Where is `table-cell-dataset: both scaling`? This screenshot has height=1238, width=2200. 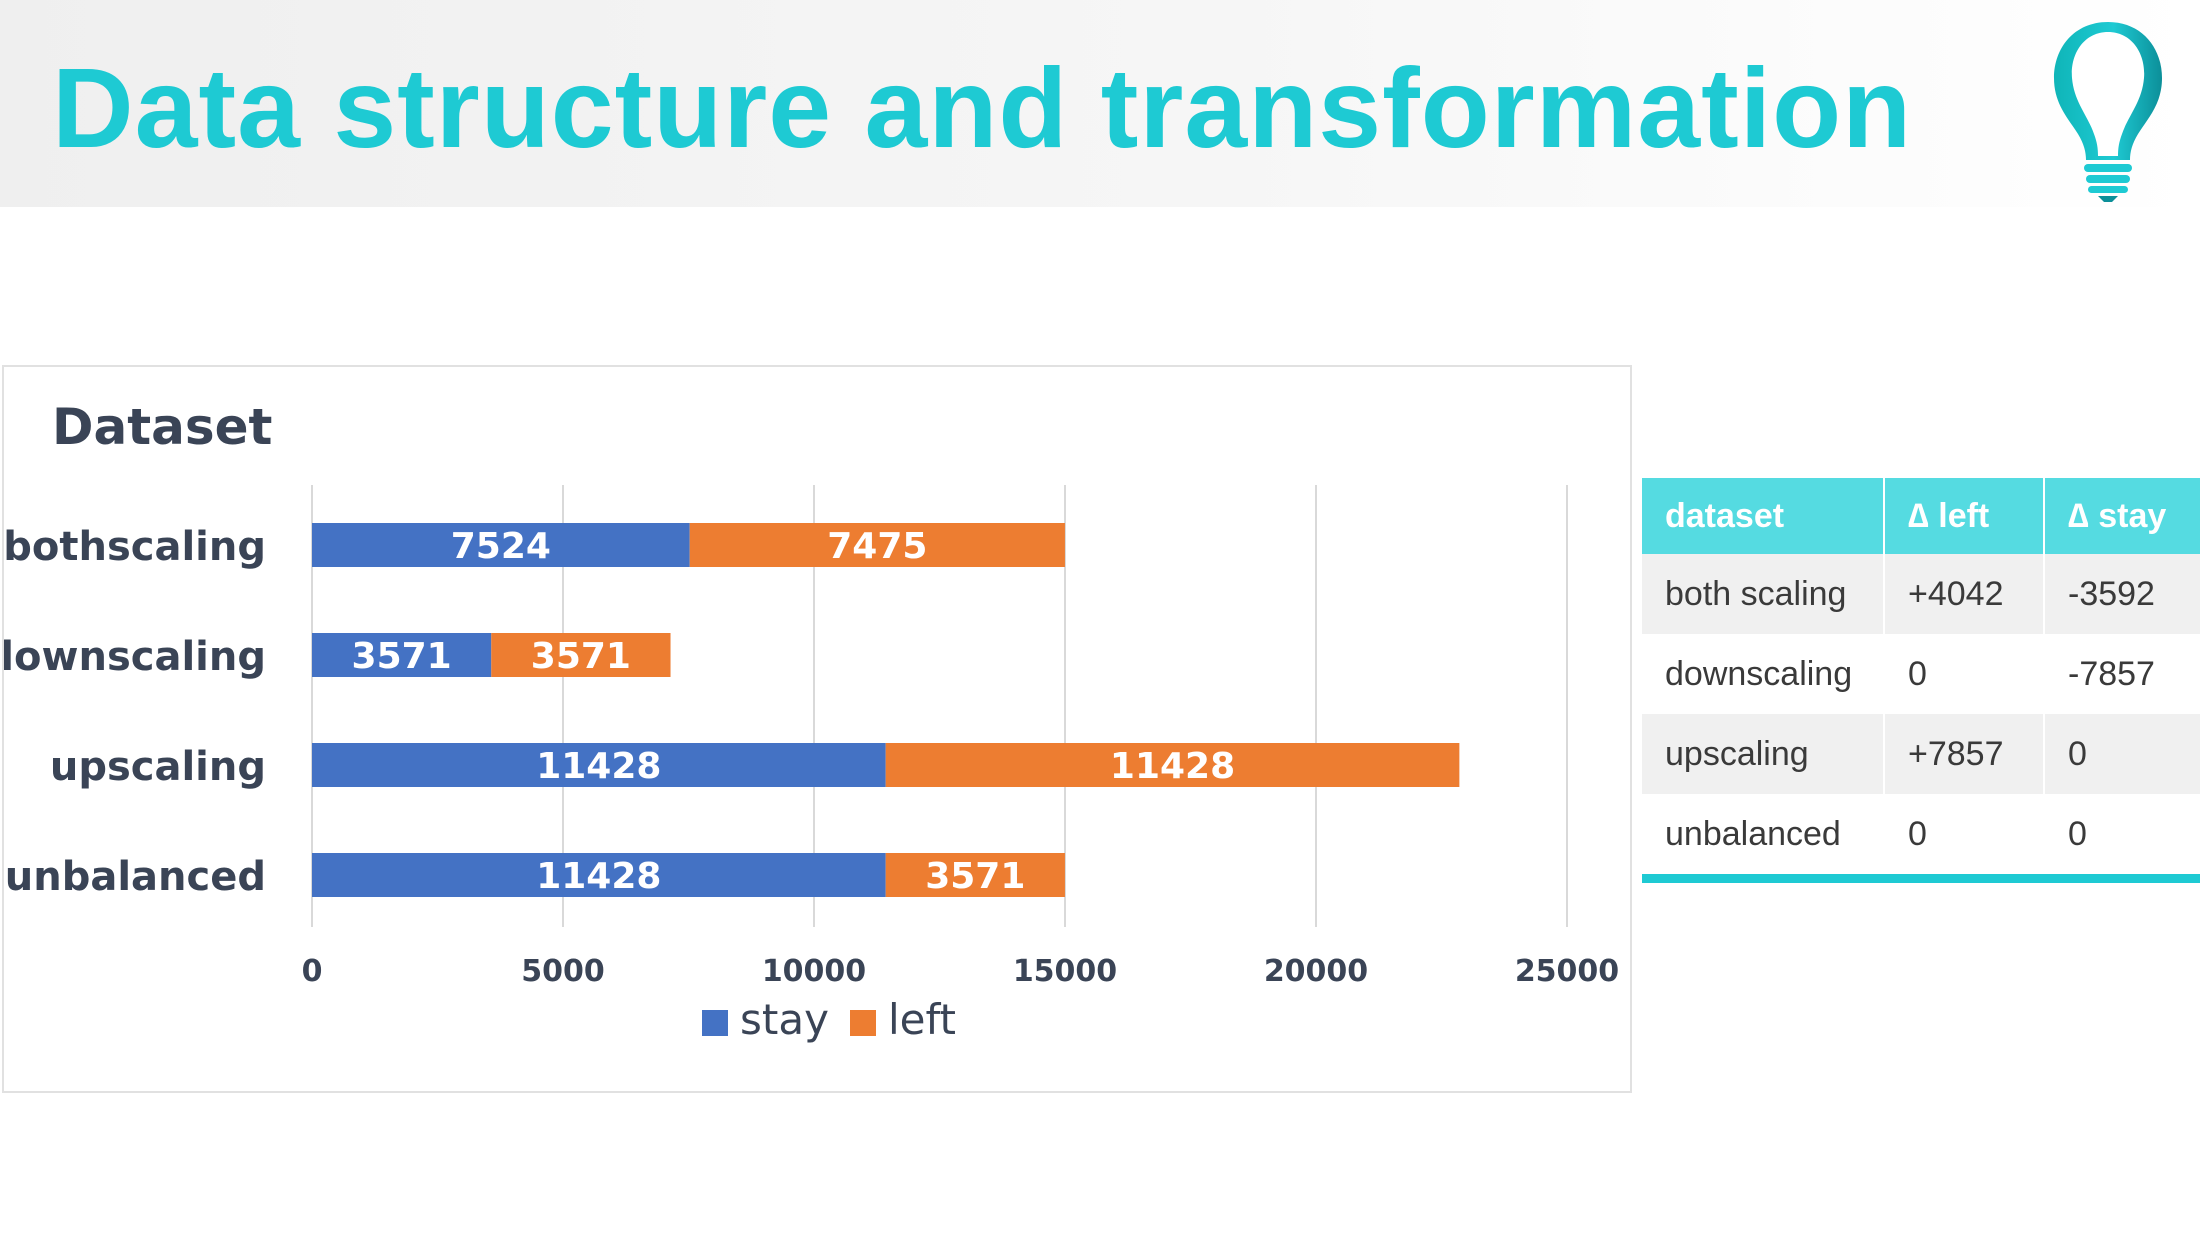 table-cell-dataset: both scaling is located at coordinates (1763, 594).